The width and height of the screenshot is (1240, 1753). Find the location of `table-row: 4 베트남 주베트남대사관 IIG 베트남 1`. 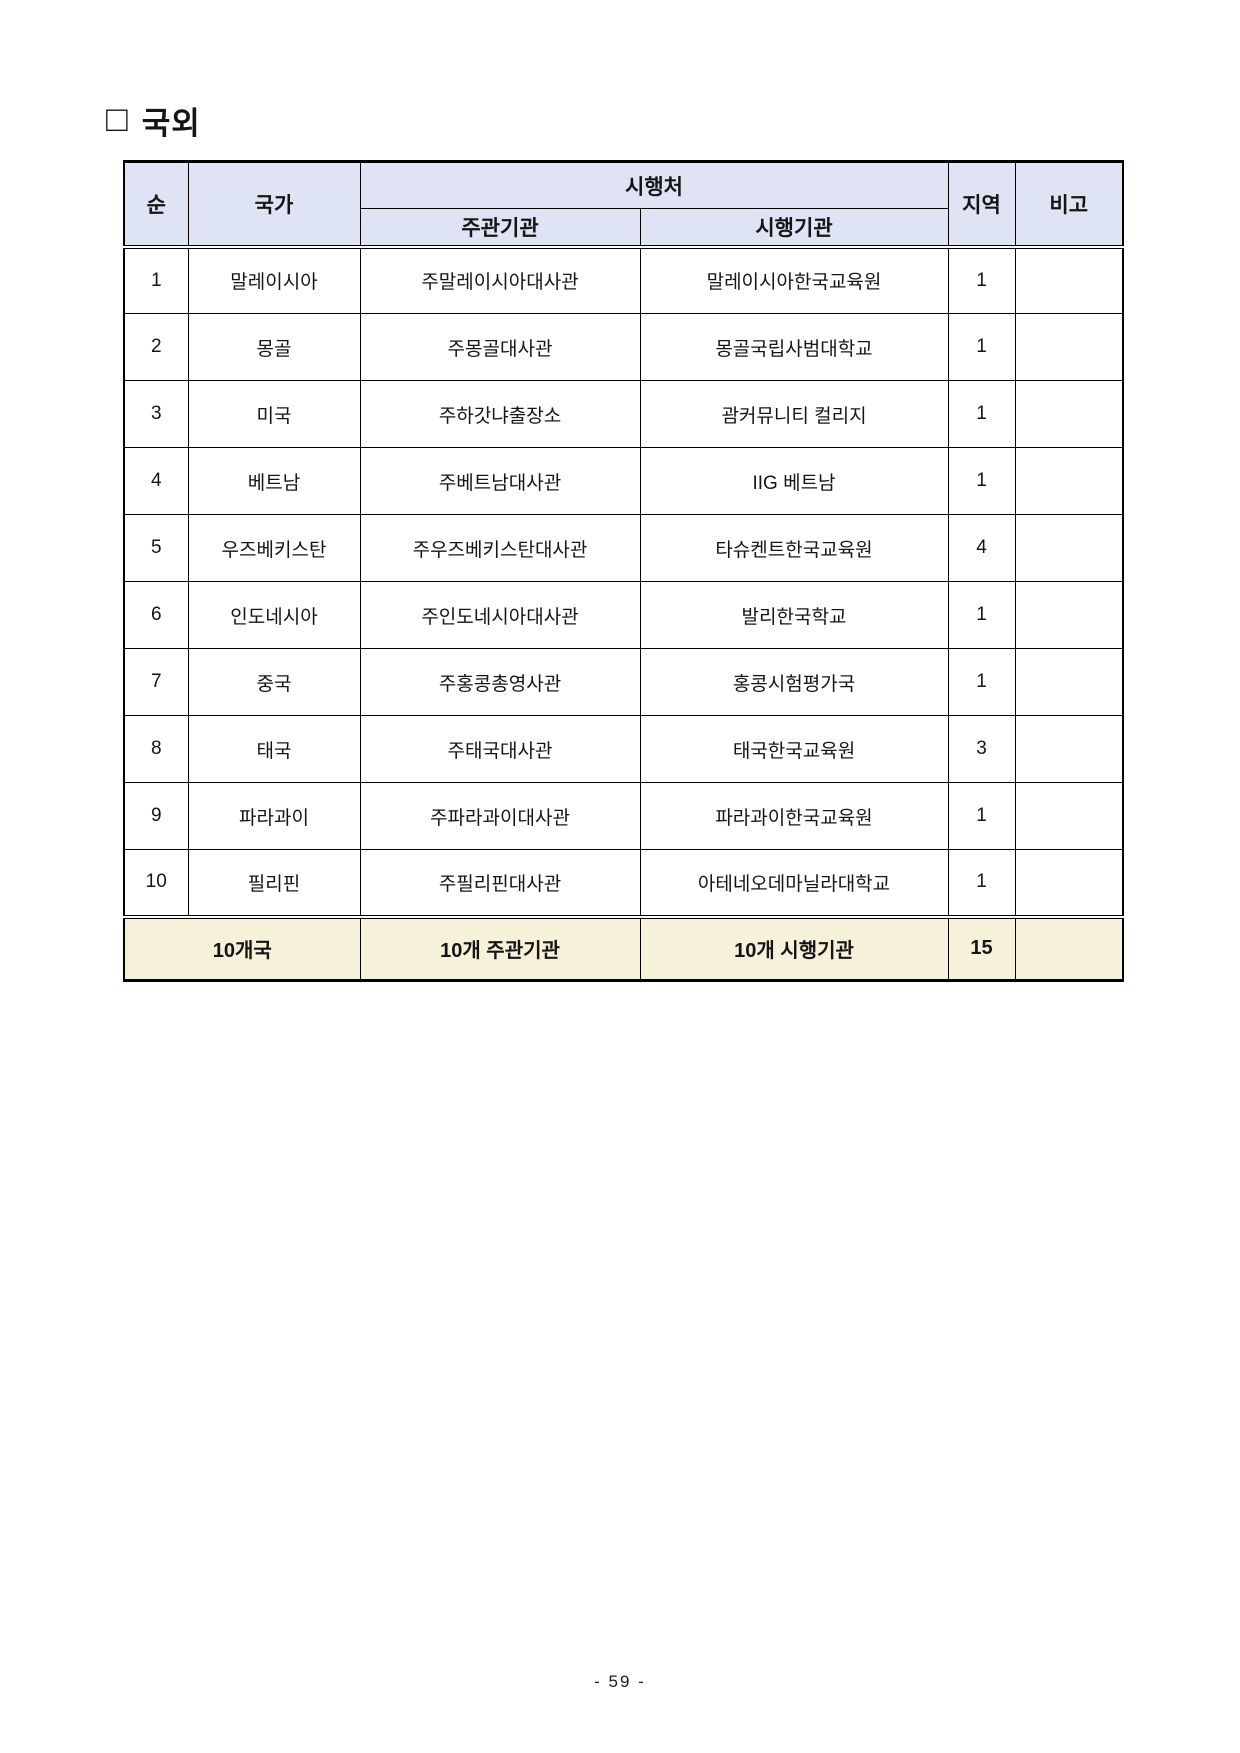

table-row: 4 베트남 주베트남대사관 IIG 베트남 1 is located at coordinates (623, 481).